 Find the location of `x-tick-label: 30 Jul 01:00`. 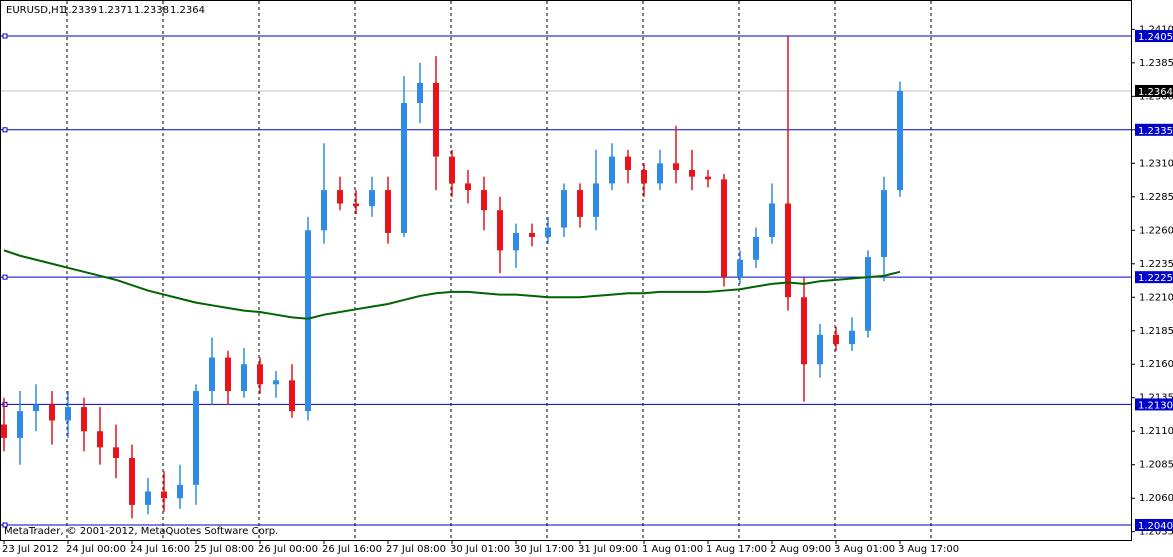

x-tick-label: 30 Jul 01:00 is located at coordinates (480, 549).